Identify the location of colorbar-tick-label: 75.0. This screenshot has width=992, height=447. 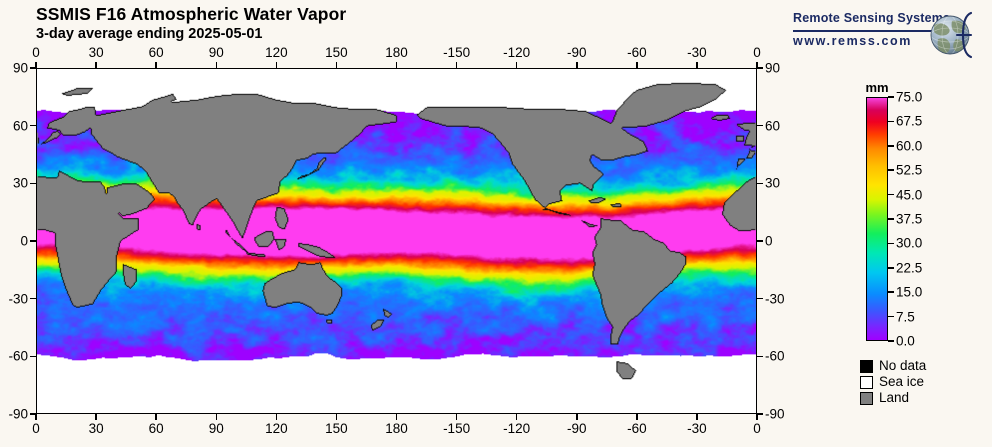
(909, 97).